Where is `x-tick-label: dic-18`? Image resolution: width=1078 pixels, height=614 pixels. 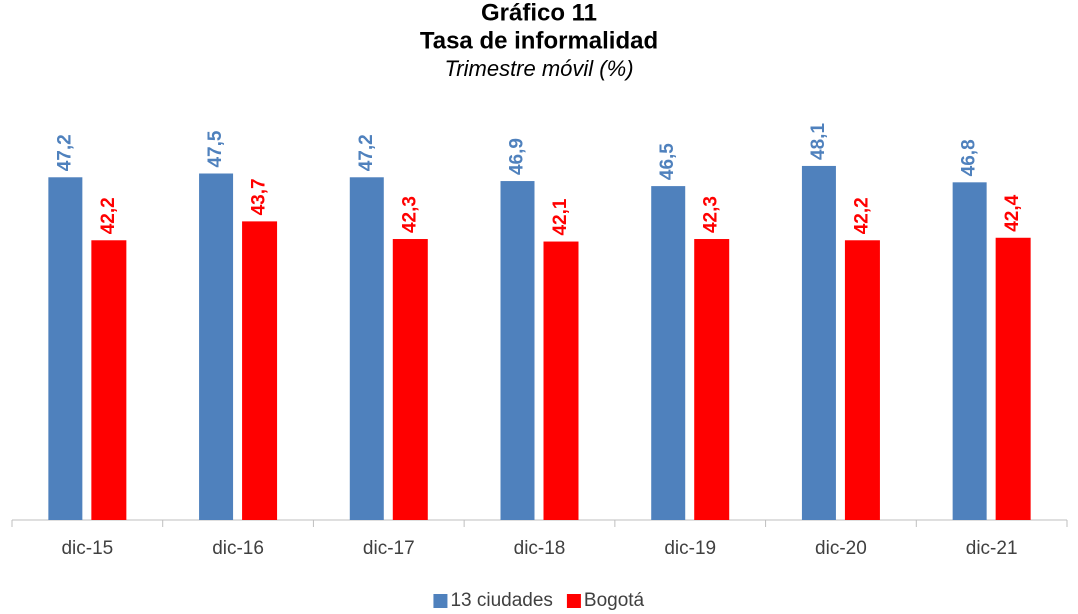 x-tick-label: dic-18 is located at coordinates (540, 548).